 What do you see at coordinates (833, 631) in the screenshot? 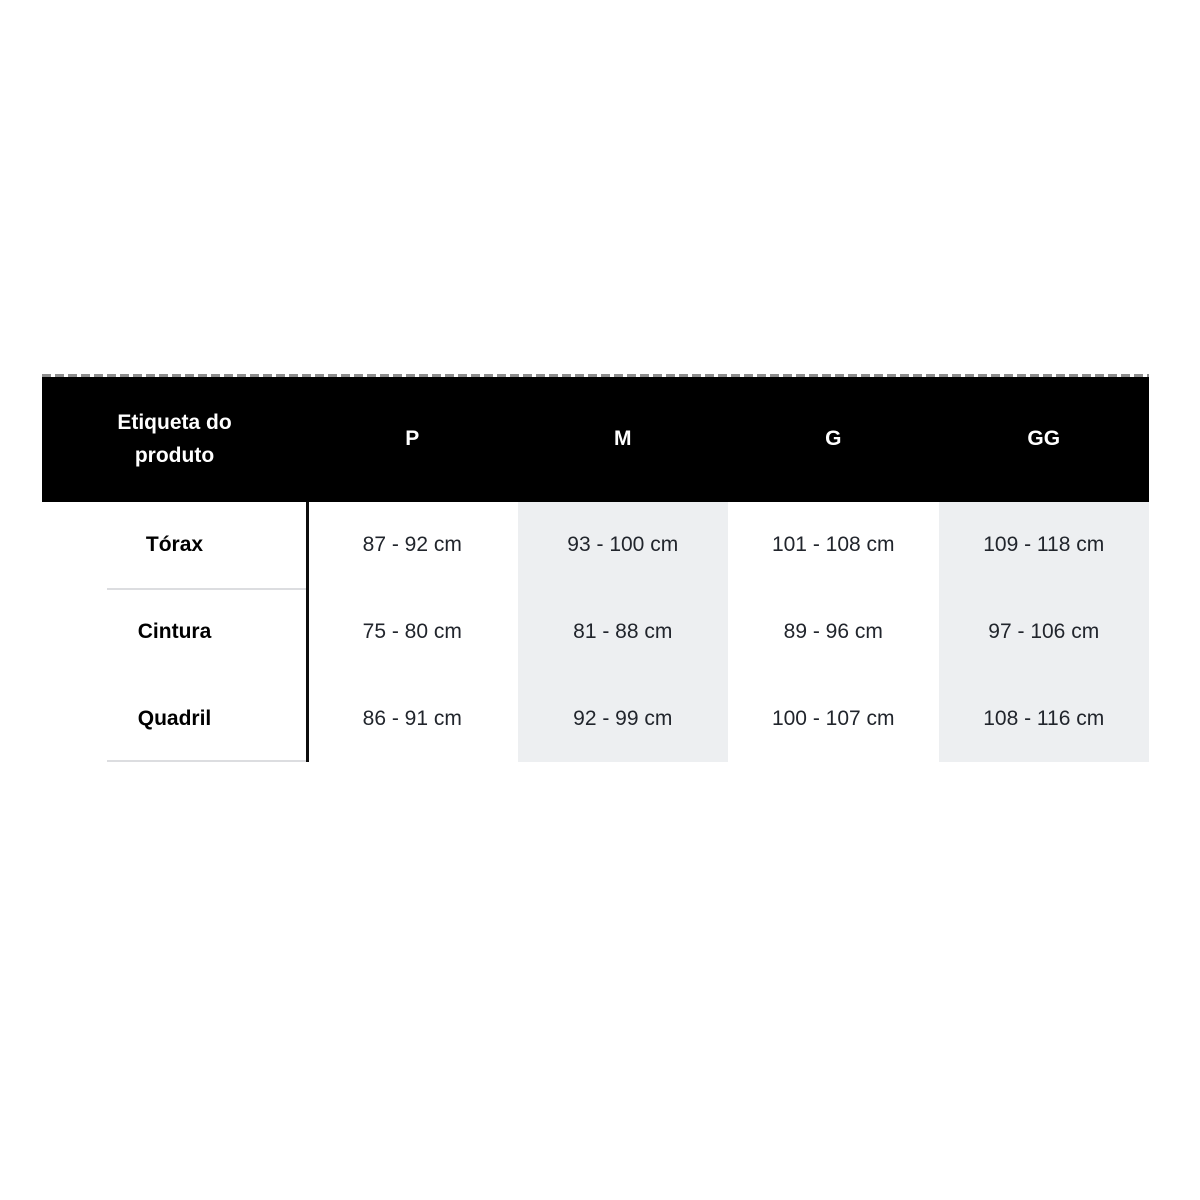
I see `cell-cintura-g: 89 - 96 cm` at bounding box center [833, 631].